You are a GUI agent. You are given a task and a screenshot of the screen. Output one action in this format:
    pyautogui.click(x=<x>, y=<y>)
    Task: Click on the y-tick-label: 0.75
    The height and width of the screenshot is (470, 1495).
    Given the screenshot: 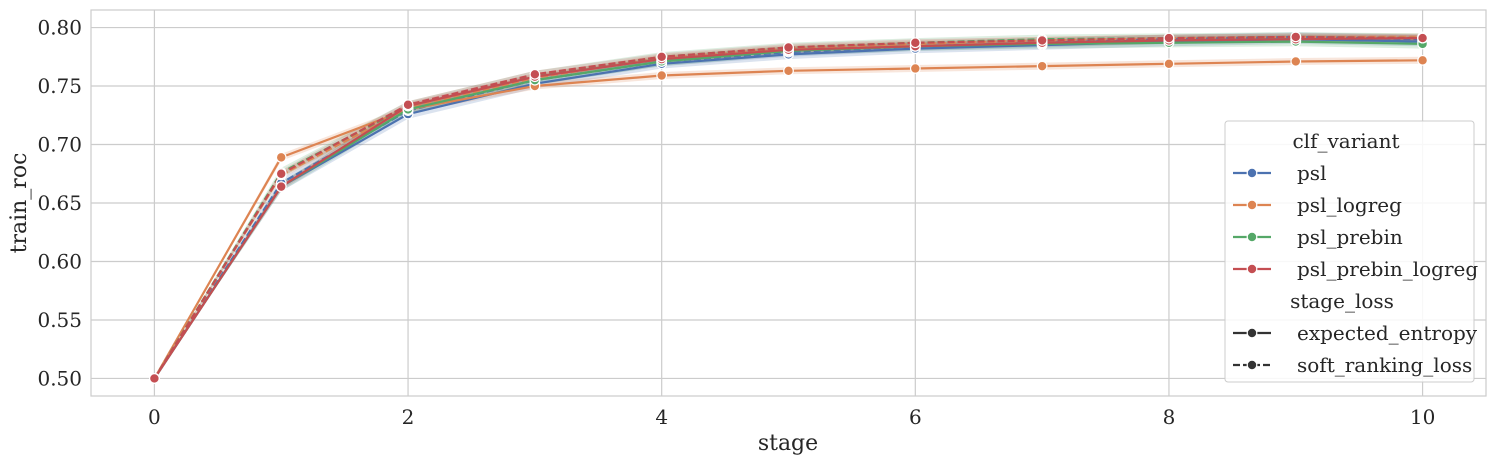 What is the action you would take?
    pyautogui.click(x=59, y=86)
    